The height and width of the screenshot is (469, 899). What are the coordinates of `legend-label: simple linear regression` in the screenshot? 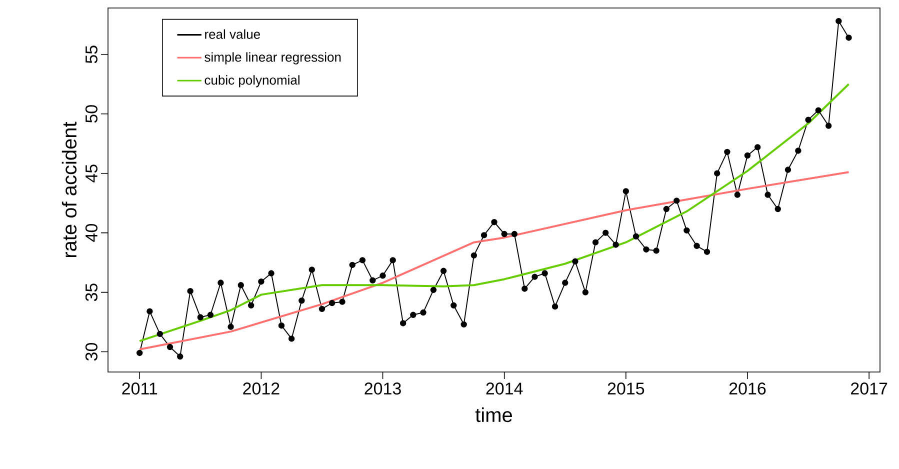 It's located at (272, 58).